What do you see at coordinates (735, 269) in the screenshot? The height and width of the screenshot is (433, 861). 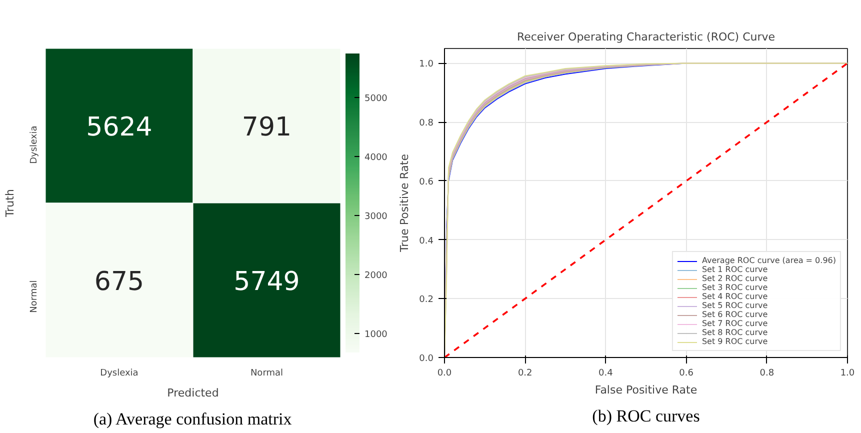 I see `legend-label: Set 1 ROC curve` at bounding box center [735, 269].